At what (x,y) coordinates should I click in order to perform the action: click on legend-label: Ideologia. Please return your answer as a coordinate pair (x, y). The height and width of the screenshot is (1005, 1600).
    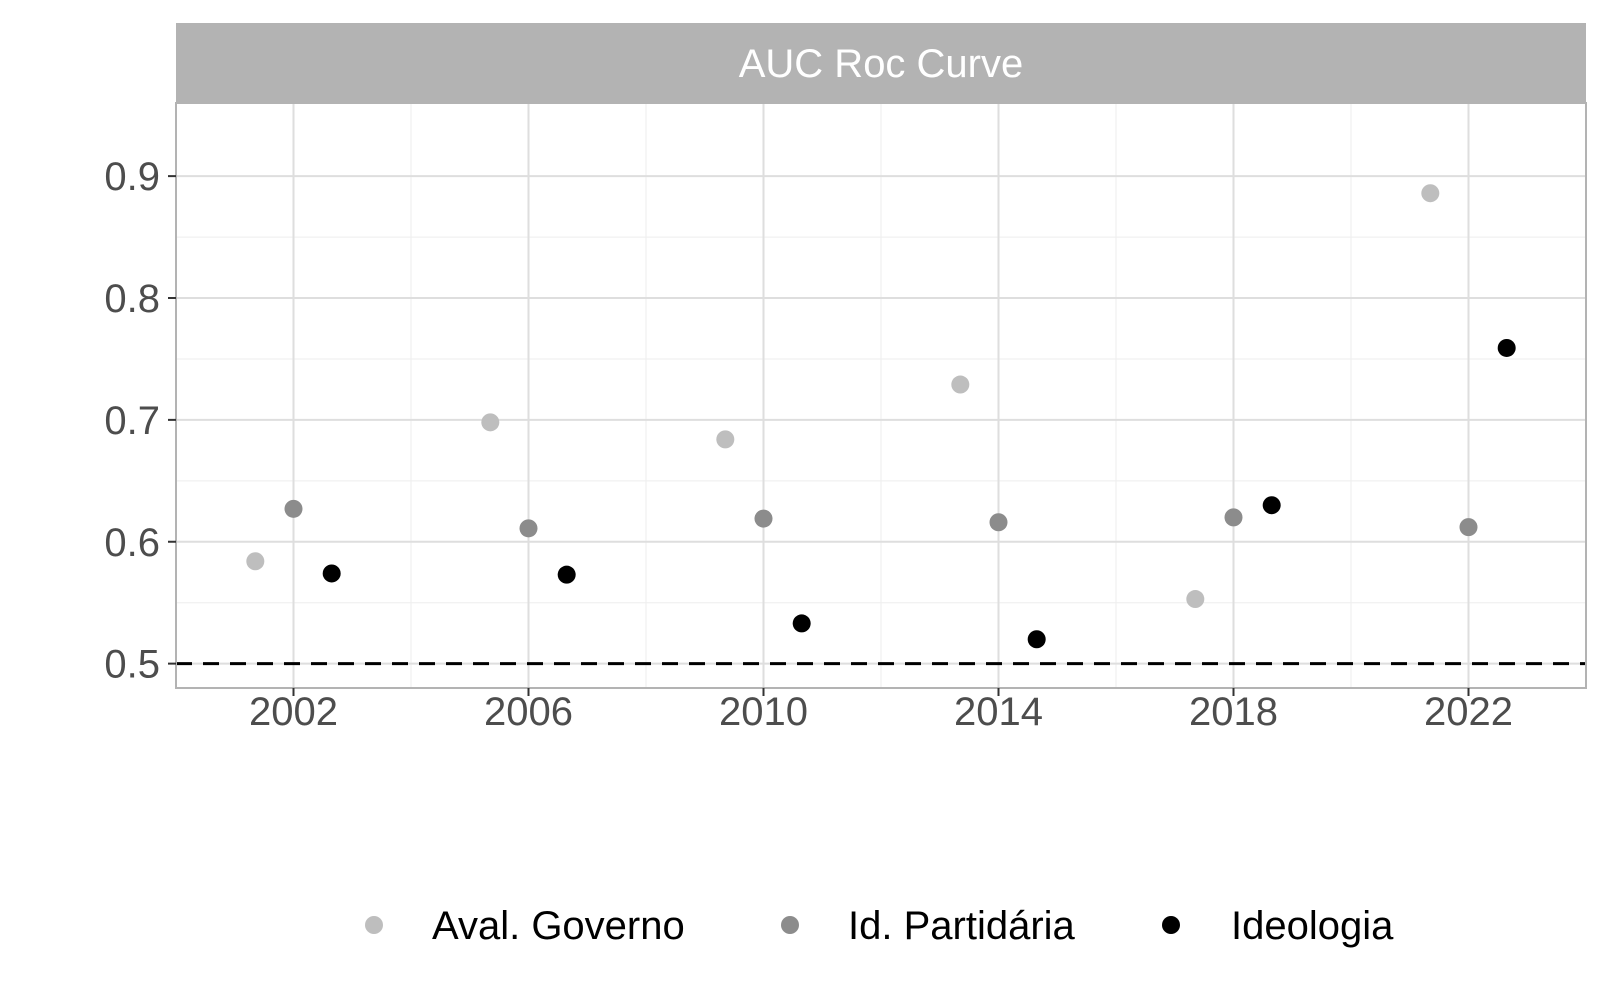
    Looking at the image, I should click on (1312, 926).